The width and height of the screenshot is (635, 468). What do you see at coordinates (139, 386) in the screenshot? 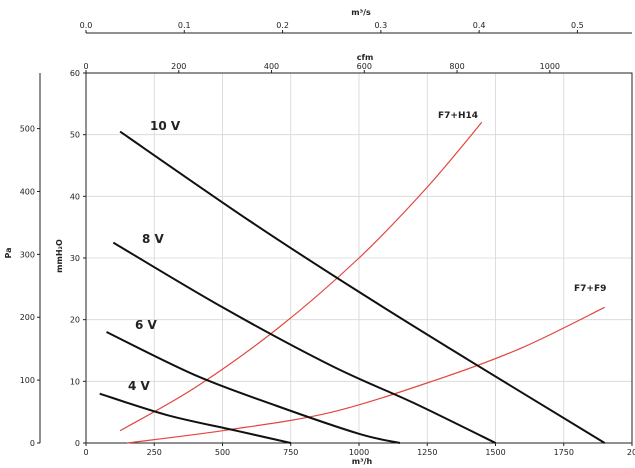
I see `fan-curve-label-4-v: 4 V` at bounding box center [139, 386].